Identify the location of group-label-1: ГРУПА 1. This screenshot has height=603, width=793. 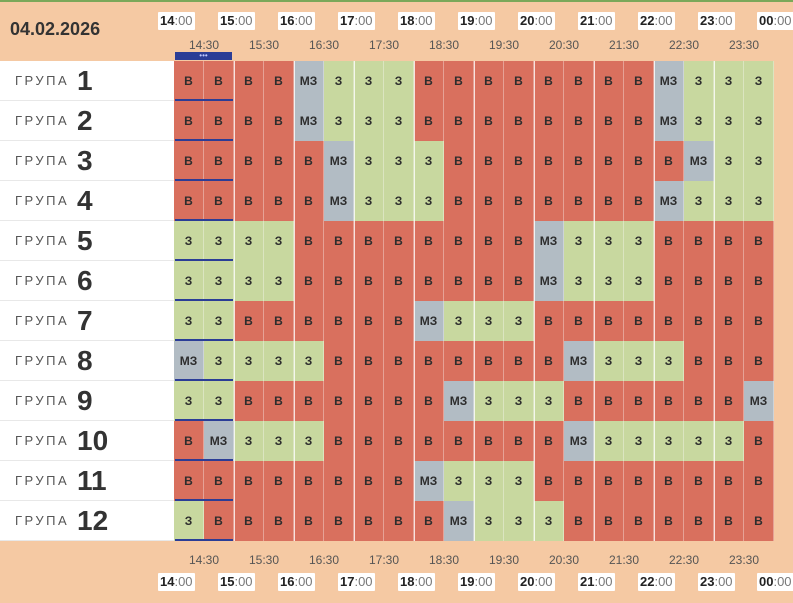
(87, 81).